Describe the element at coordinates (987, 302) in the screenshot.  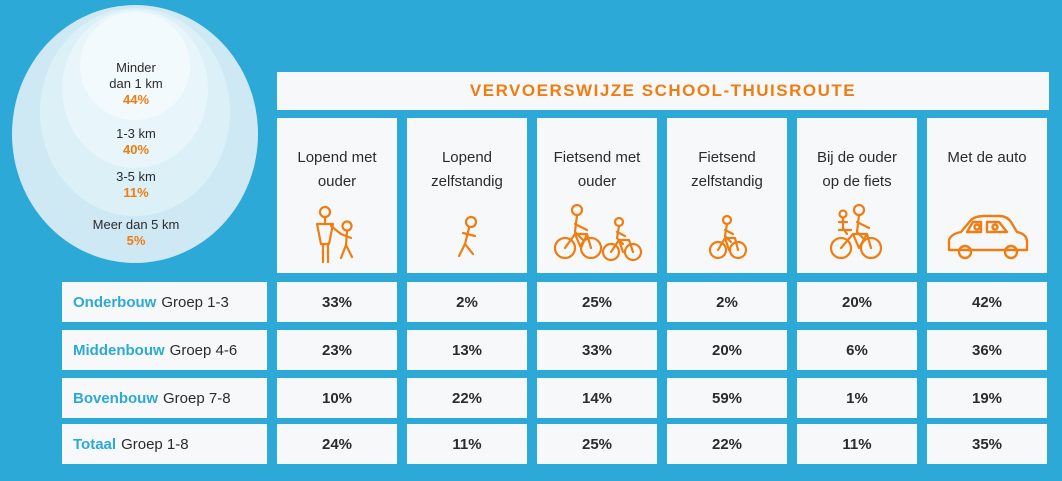
I see `value-cell: 42%` at that location.